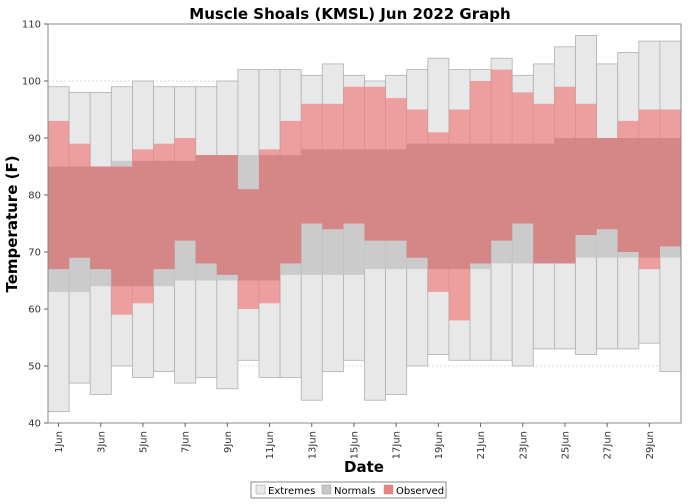  What do you see at coordinates (291, 491) in the screenshot?
I see `legend-label: Extremes` at bounding box center [291, 491].